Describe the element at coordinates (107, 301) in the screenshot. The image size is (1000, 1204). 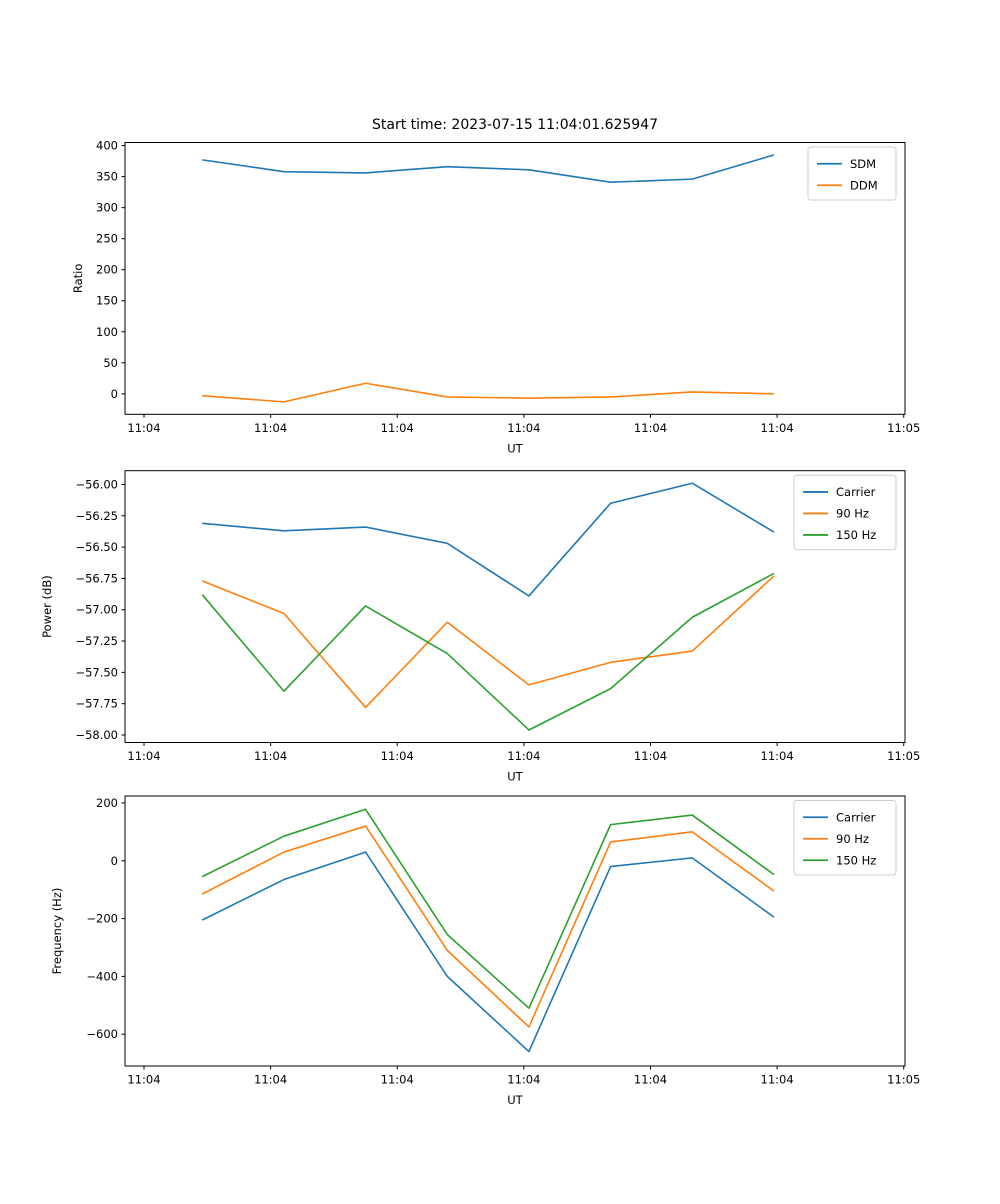
I see `y-tick-label: 150` at that location.